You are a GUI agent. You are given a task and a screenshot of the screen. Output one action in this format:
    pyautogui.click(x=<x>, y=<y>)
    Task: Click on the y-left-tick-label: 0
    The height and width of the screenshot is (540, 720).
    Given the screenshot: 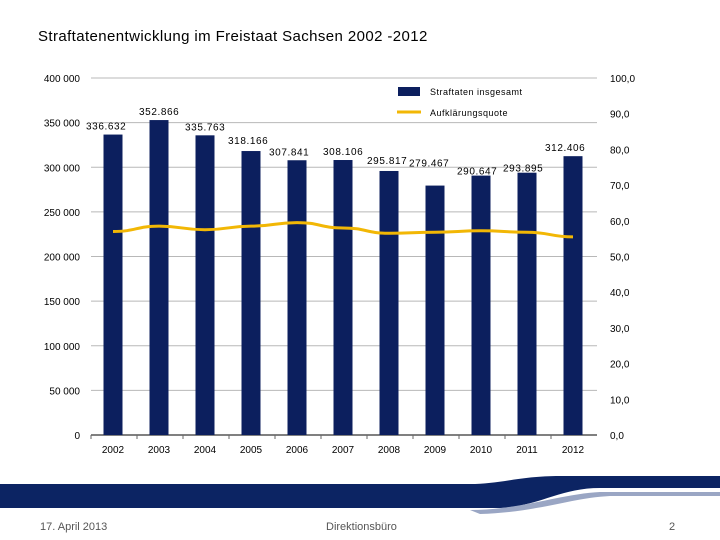 What is the action you would take?
    pyautogui.click(x=77, y=436)
    